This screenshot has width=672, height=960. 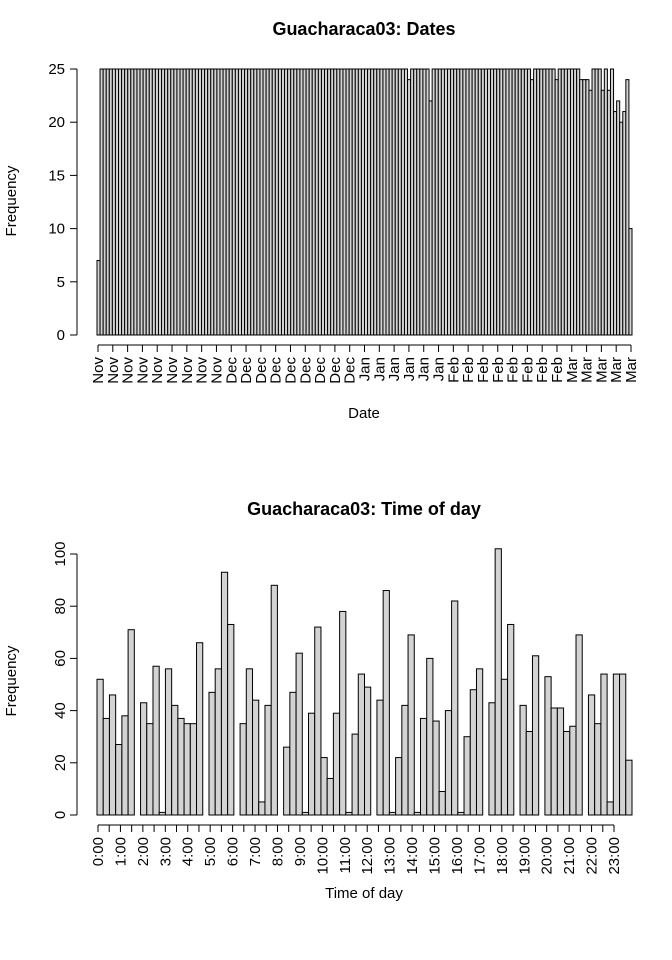 I want to click on p1-y-tick-label: 20, so click(x=56, y=122).